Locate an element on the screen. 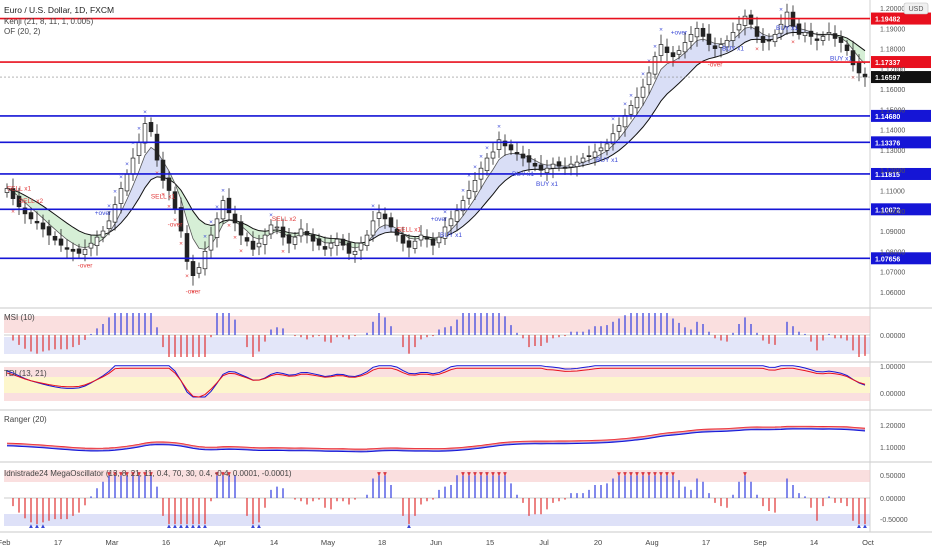  tdi-line-red is located at coordinates (436, 382).